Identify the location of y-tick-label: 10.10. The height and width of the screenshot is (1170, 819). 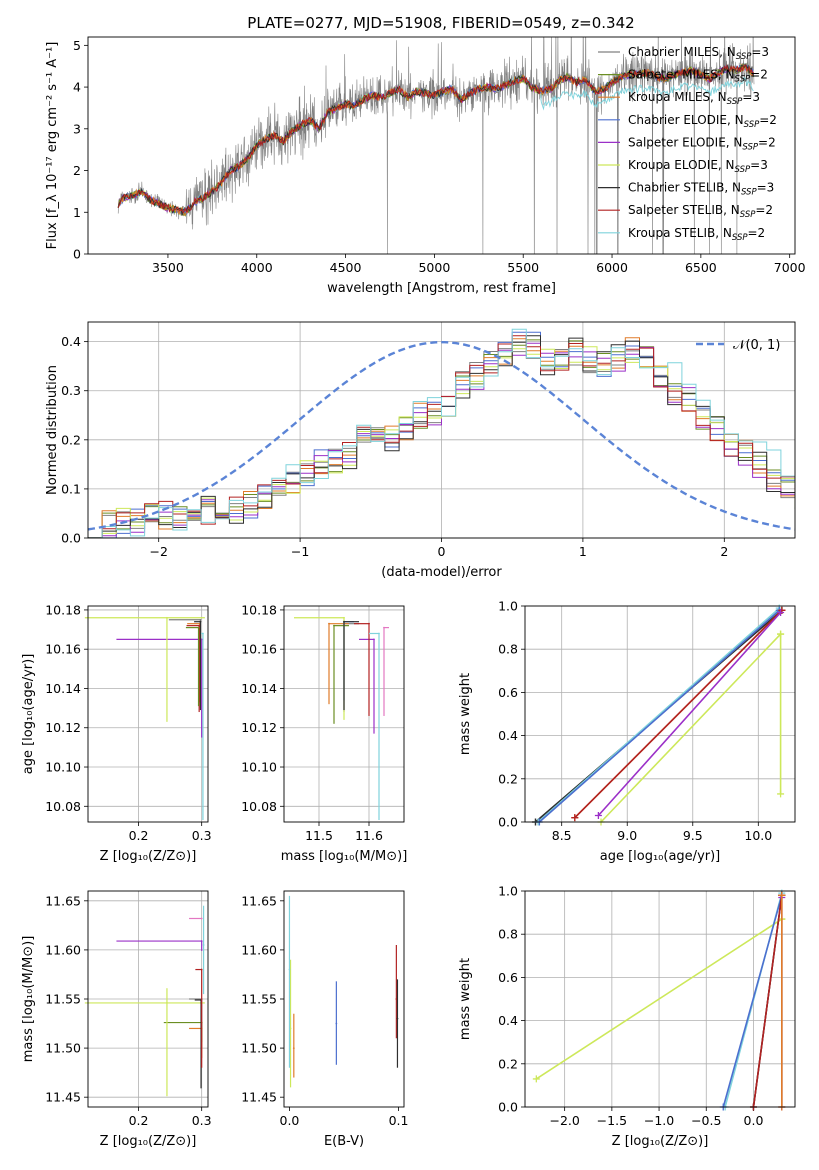
(259, 767).